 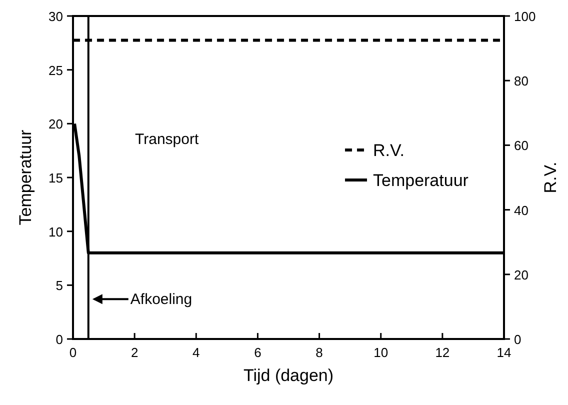 I want to click on y-axis-title: Temperatuur, so click(x=25, y=177).